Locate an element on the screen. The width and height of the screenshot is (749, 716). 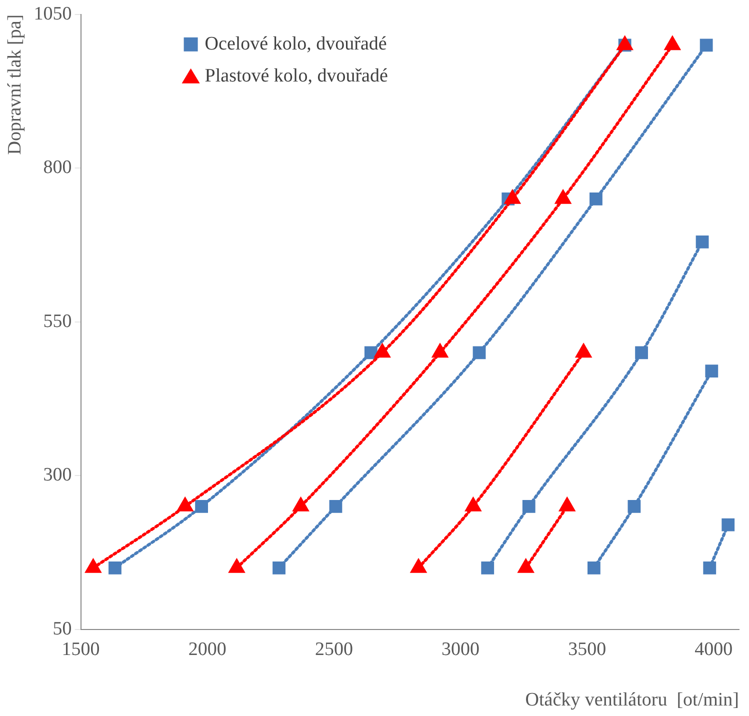
x-tick-label: 4000 is located at coordinates (713, 649).